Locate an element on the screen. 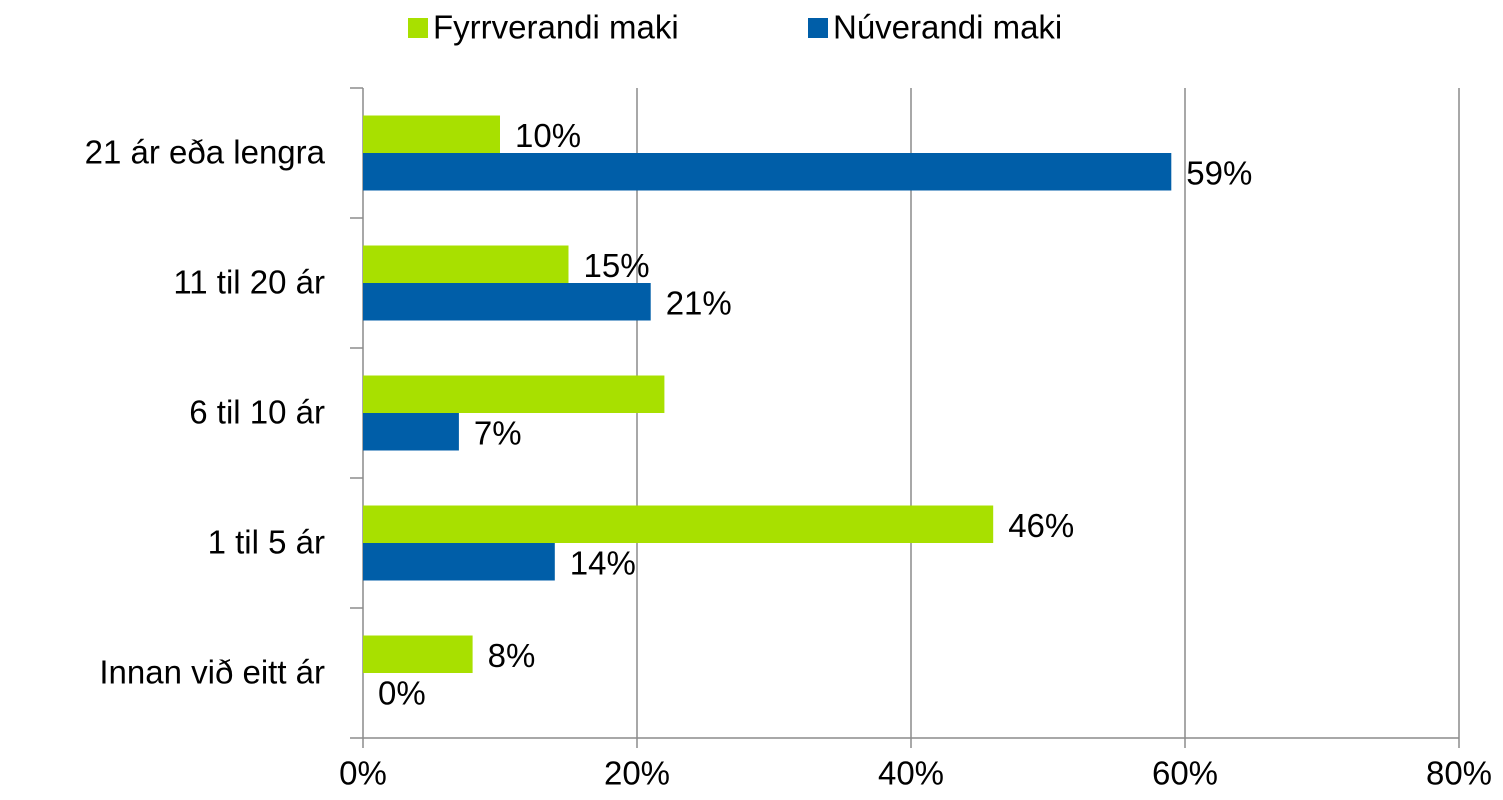  data-label: 8% is located at coordinates (512, 655).